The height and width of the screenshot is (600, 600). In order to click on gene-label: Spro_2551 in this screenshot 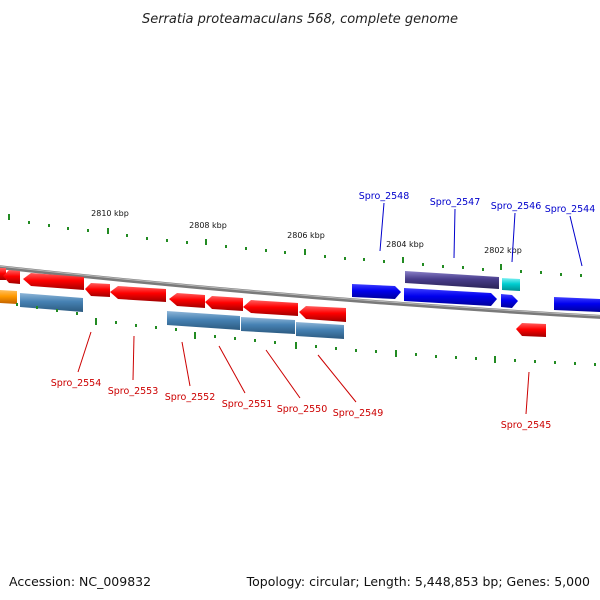, I will do `click(247, 404)`.